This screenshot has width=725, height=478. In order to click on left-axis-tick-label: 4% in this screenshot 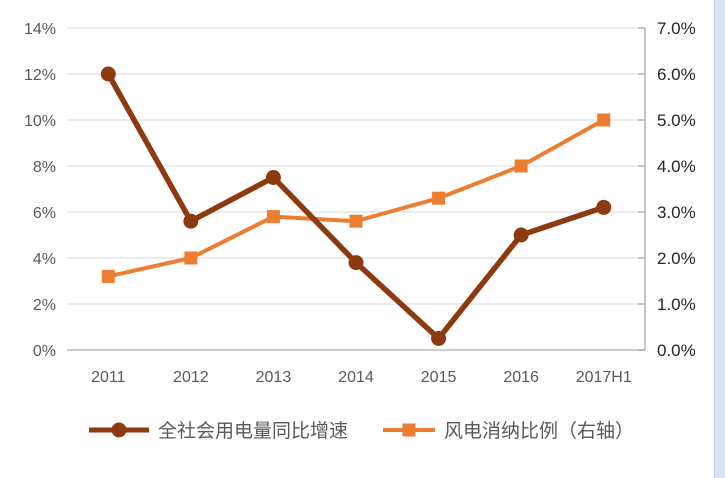, I will do `click(44, 259)`.